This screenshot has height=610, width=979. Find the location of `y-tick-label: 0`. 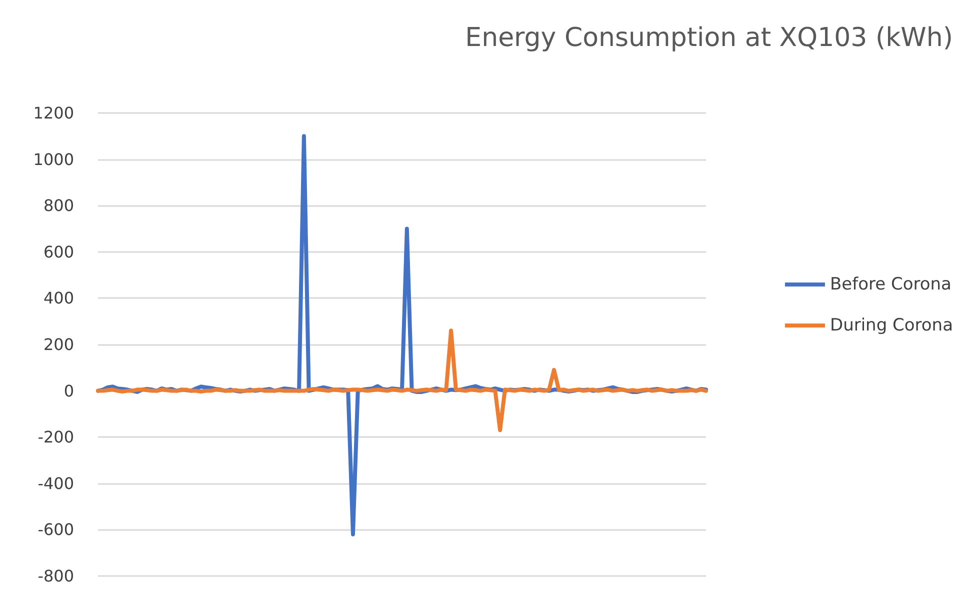

y-tick-label: 0 is located at coordinates (69, 390).